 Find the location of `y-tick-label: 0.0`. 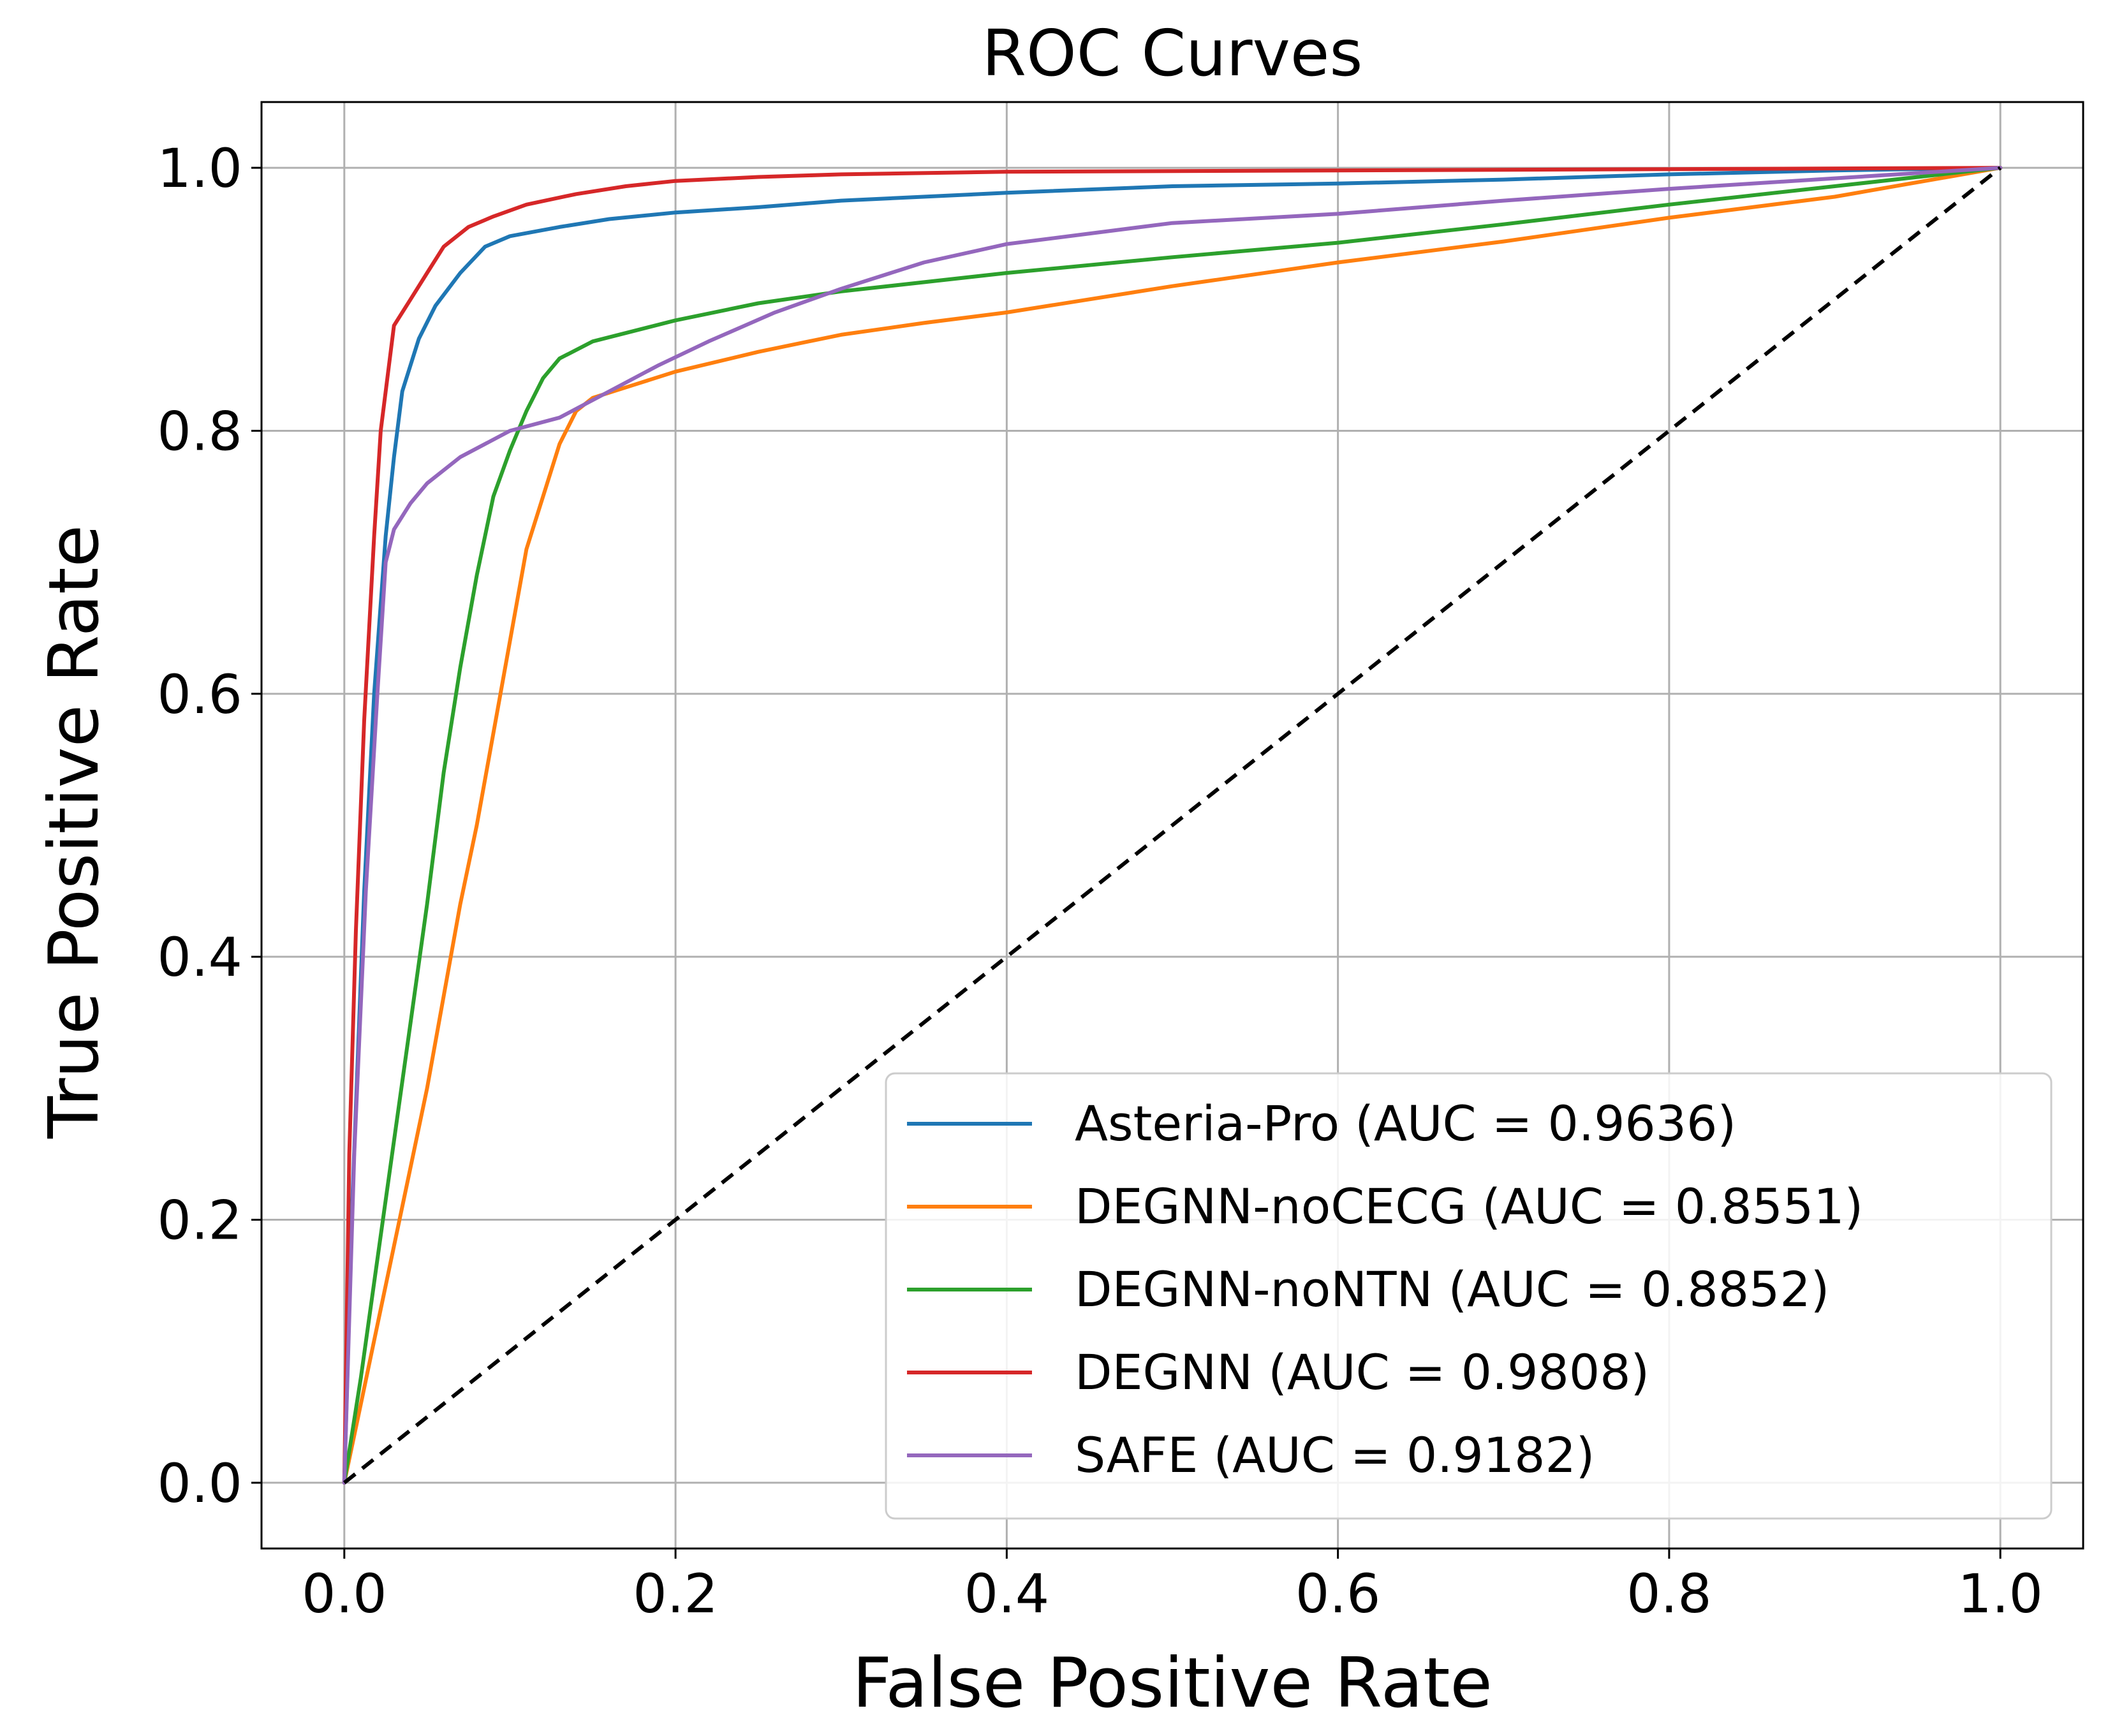

y-tick-label: 0.0 is located at coordinates (199, 1483).